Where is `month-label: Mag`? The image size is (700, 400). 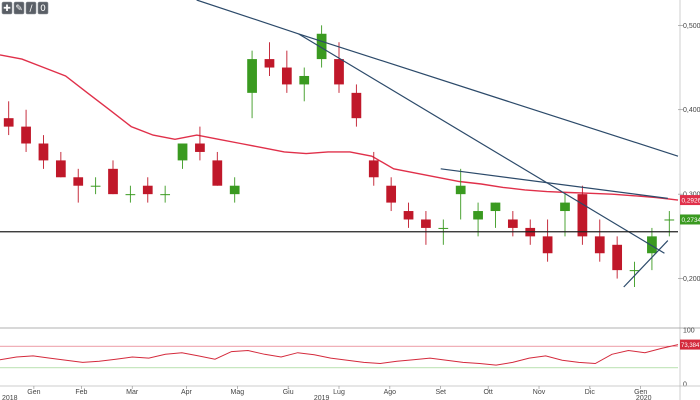
month-label: Mag is located at coordinates (237, 392).